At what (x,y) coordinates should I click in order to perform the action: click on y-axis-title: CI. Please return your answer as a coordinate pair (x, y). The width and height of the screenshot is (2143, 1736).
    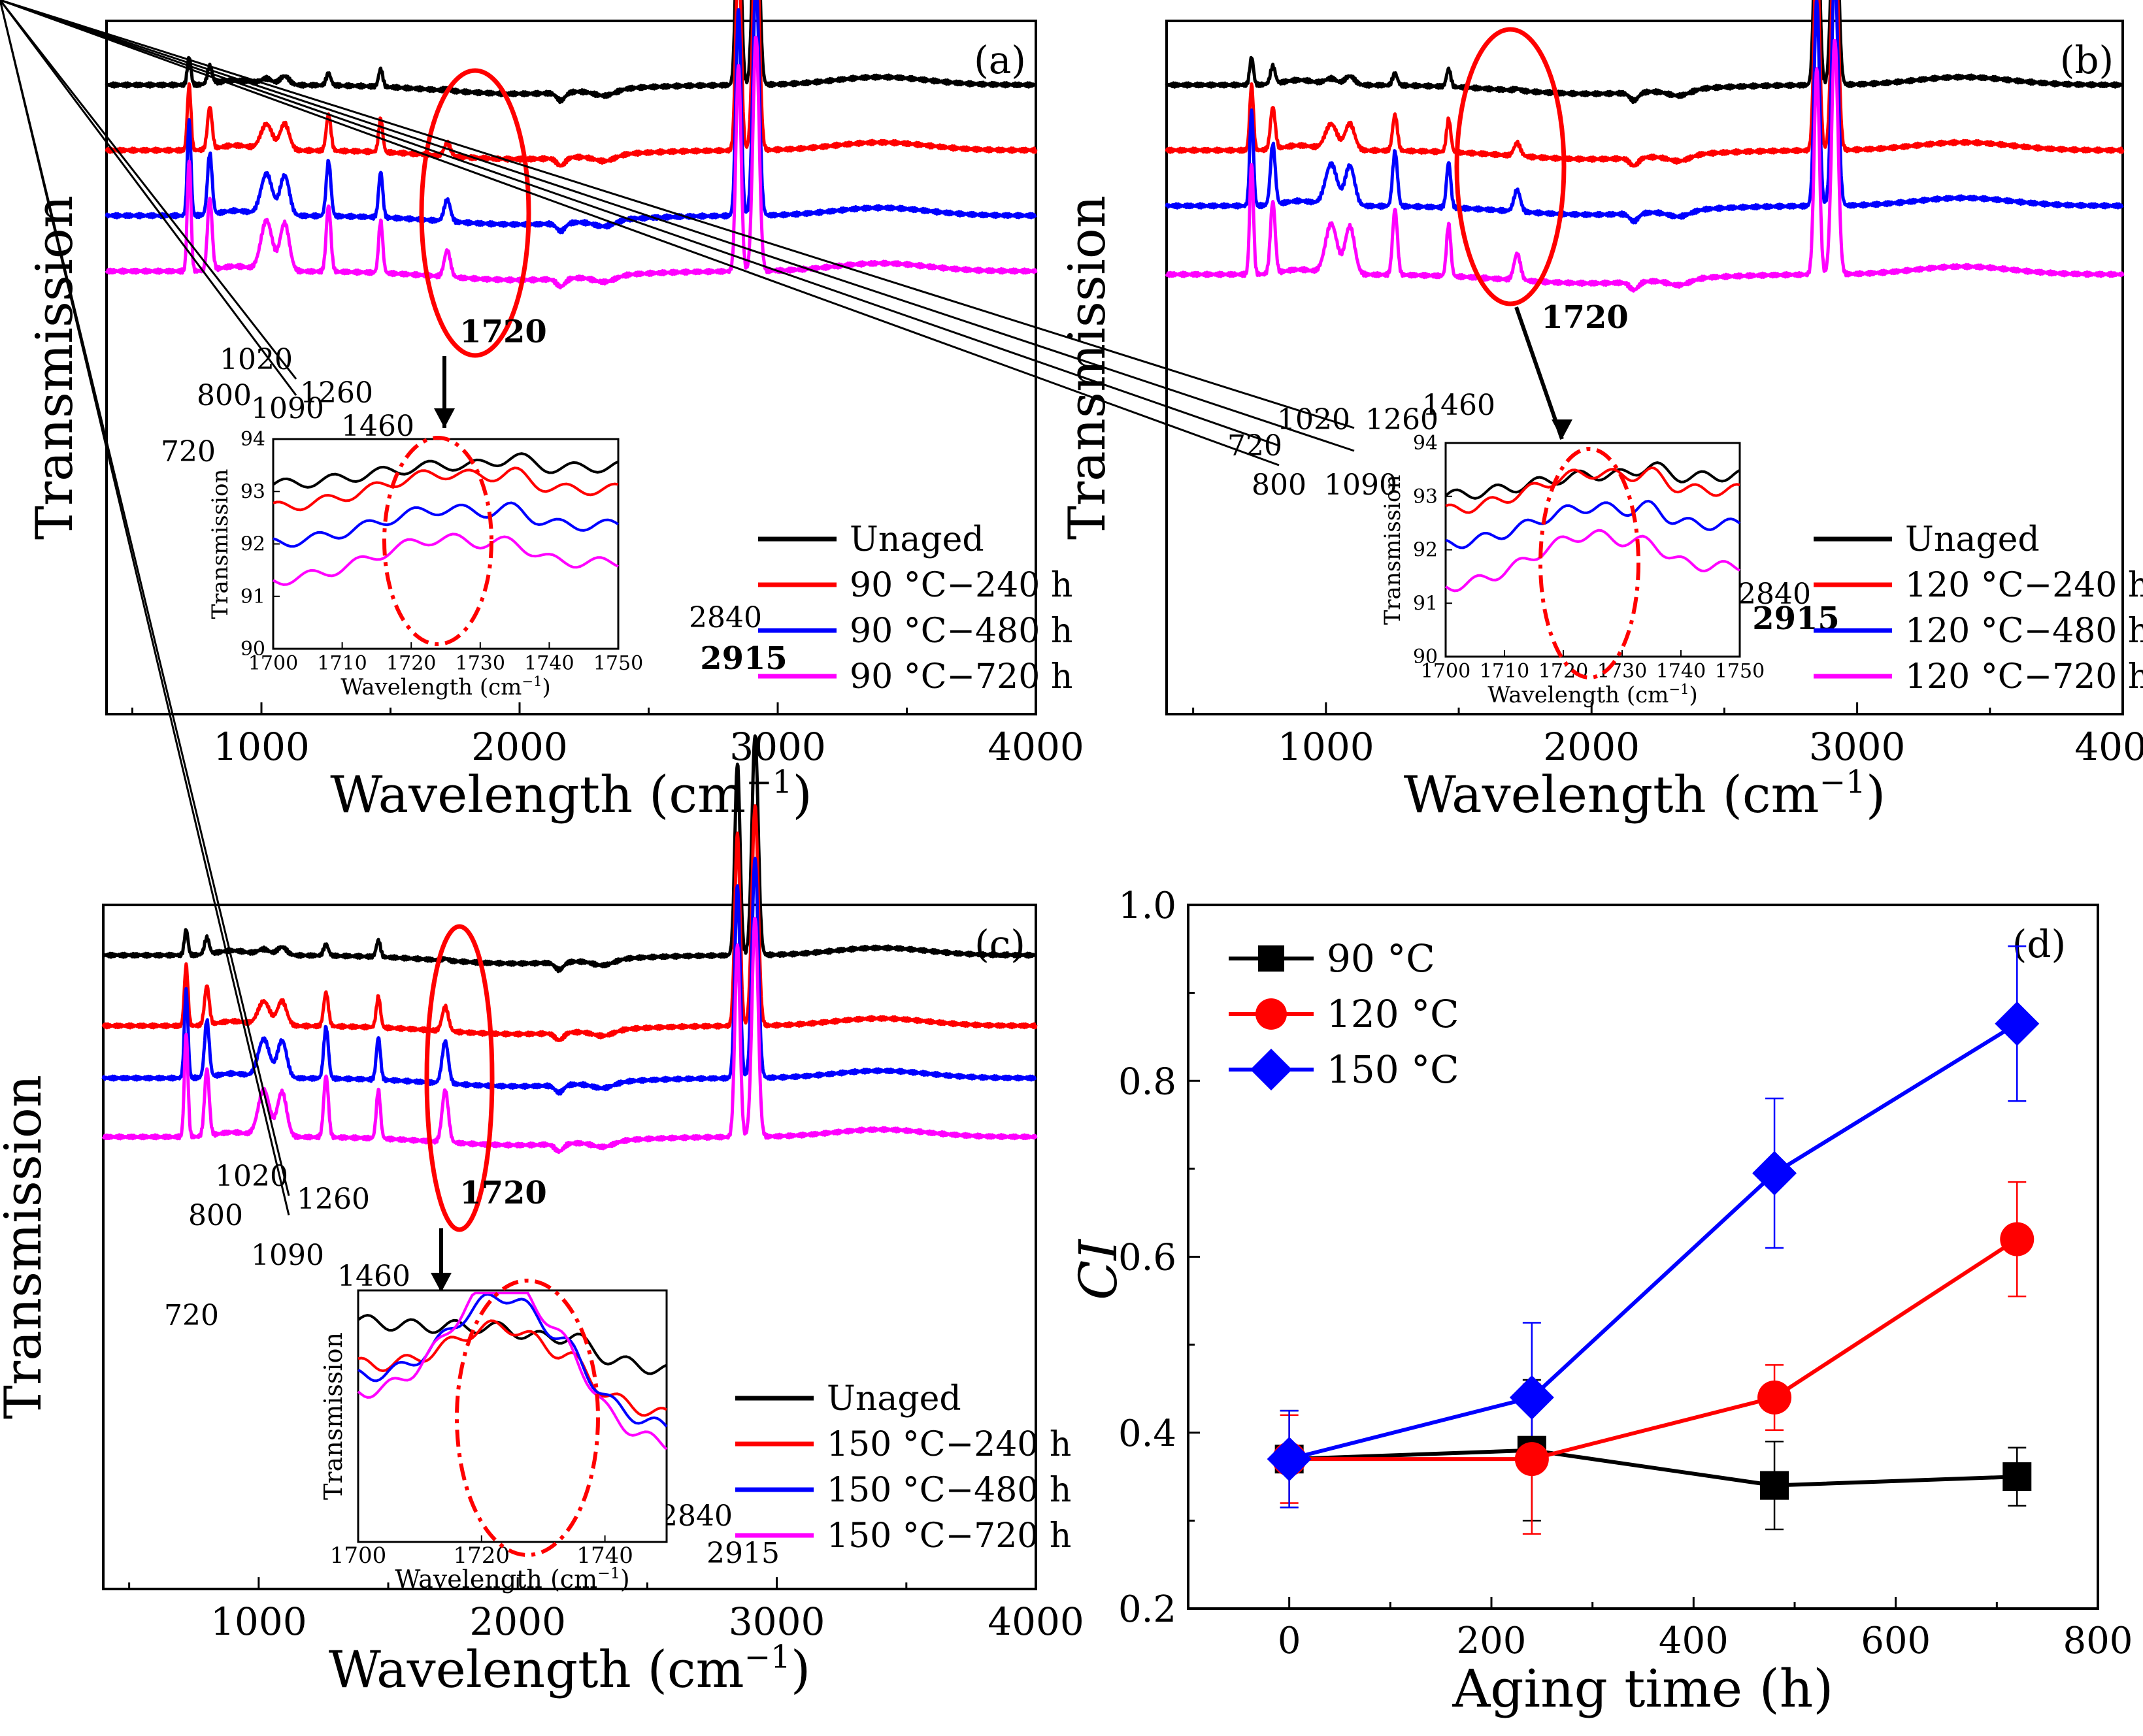
    Looking at the image, I should click on (1098, 1269).